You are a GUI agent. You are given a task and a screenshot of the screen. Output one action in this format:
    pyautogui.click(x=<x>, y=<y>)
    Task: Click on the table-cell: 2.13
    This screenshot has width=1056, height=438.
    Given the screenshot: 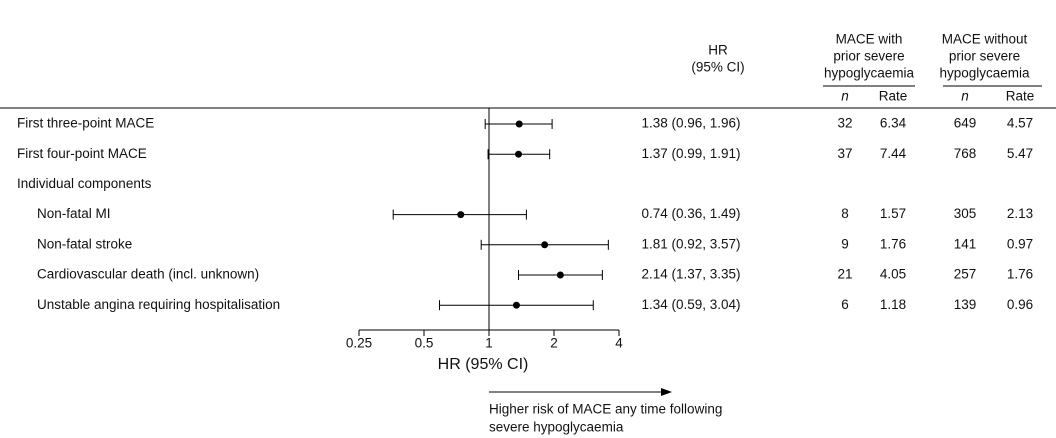 What is the action you would take?
    pyautogui.click(x=1020, y=213)
    